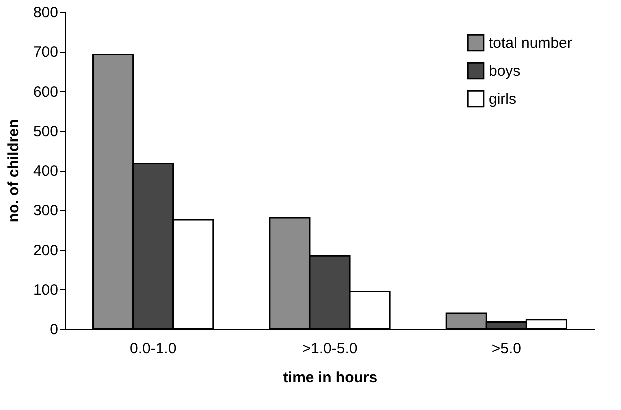  I want to click on y-tick-label: 600, so click(45, 92).